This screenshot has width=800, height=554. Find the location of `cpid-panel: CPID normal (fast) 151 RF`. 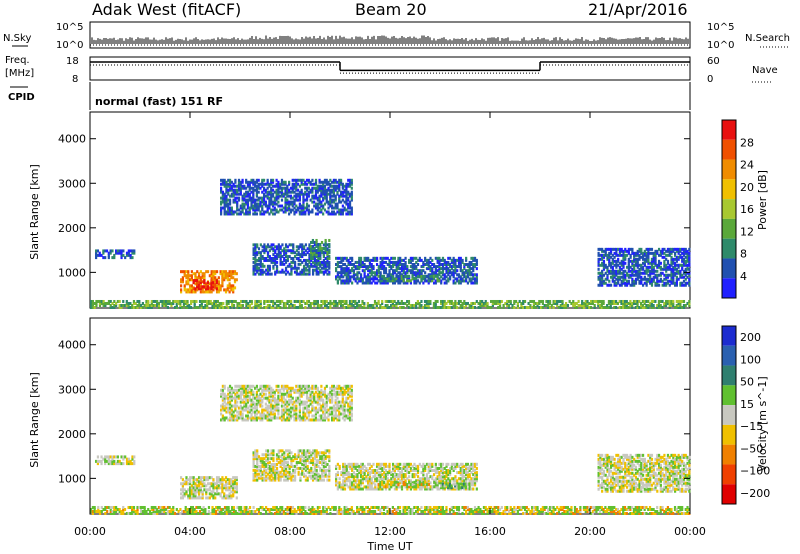

cpid-panel: CPID normal (fast) 151 RF is located at coordinates (349, 96).